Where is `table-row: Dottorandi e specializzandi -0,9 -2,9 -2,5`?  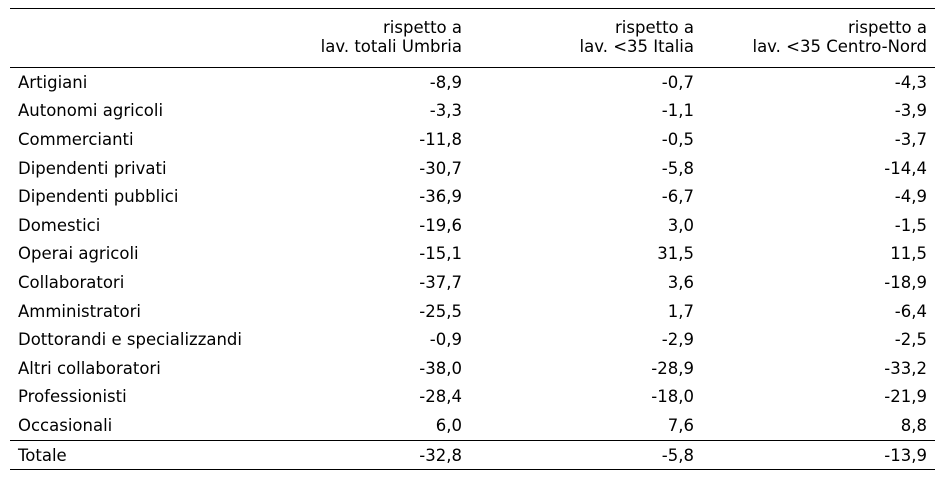
table-row: Dottorandi e specializzandi -0,9 -2,9 -2,5 is located at coordinates (472, 339).